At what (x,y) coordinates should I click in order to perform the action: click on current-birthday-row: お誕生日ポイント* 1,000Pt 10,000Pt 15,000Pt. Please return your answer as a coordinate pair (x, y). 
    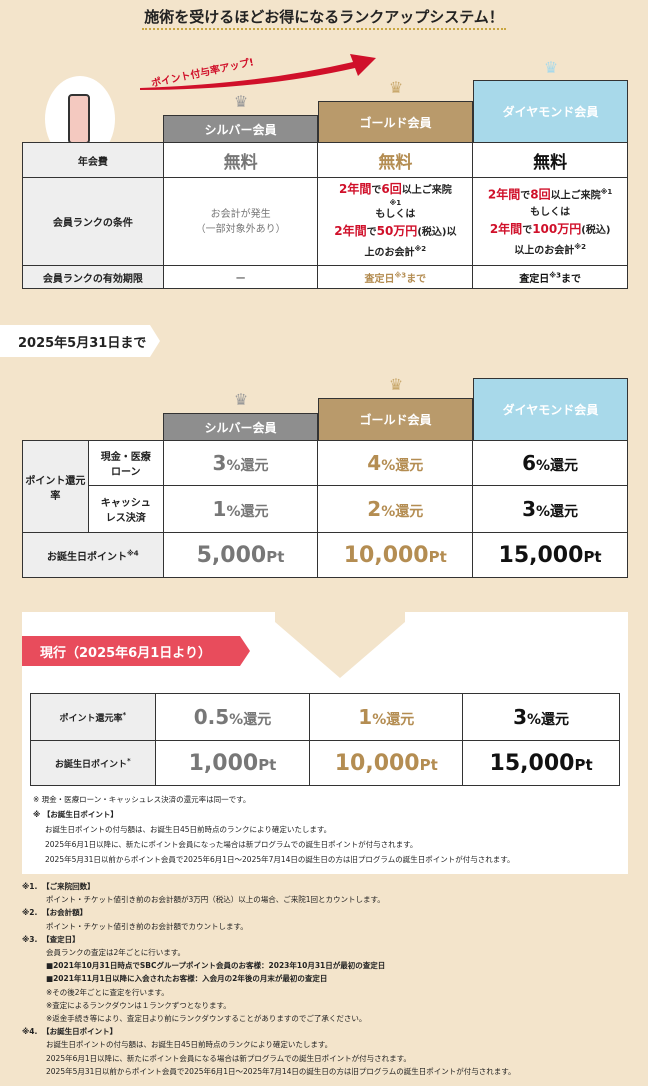
    Looking at the image, I should click on (325, 763).